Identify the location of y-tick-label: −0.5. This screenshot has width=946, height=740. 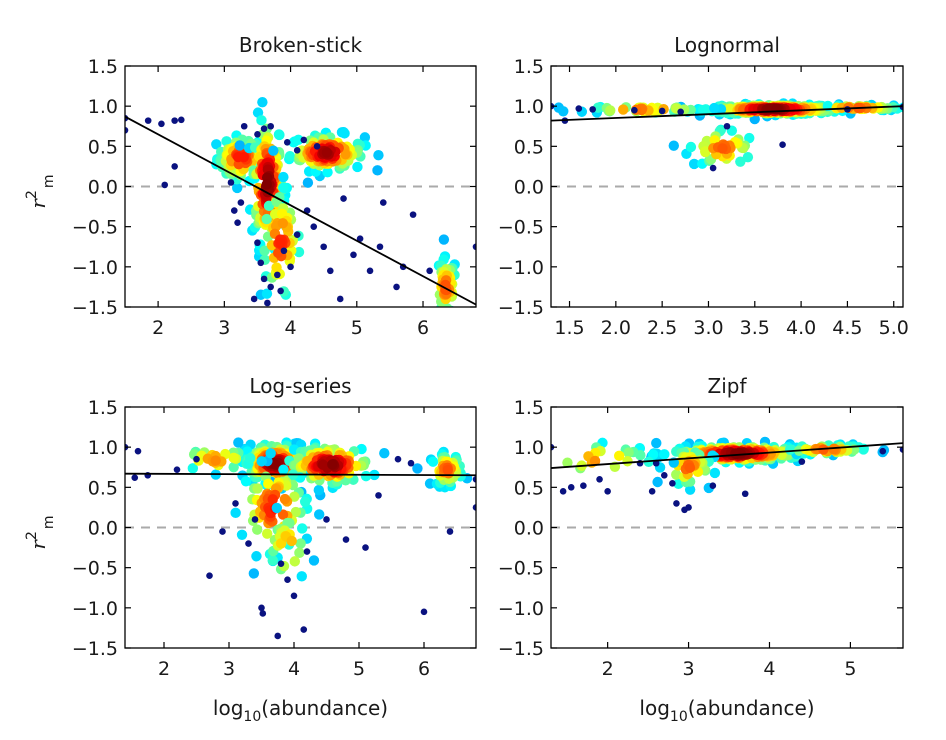
(95, 228).